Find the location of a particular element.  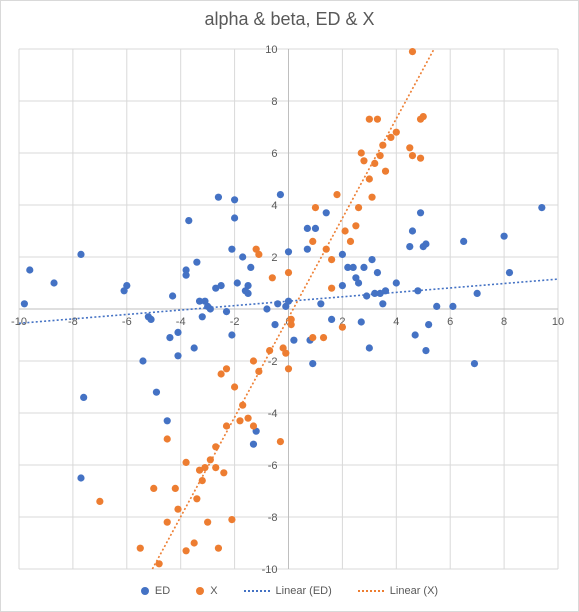

x-tick-label: -2 is located at coordinates (235, 322).